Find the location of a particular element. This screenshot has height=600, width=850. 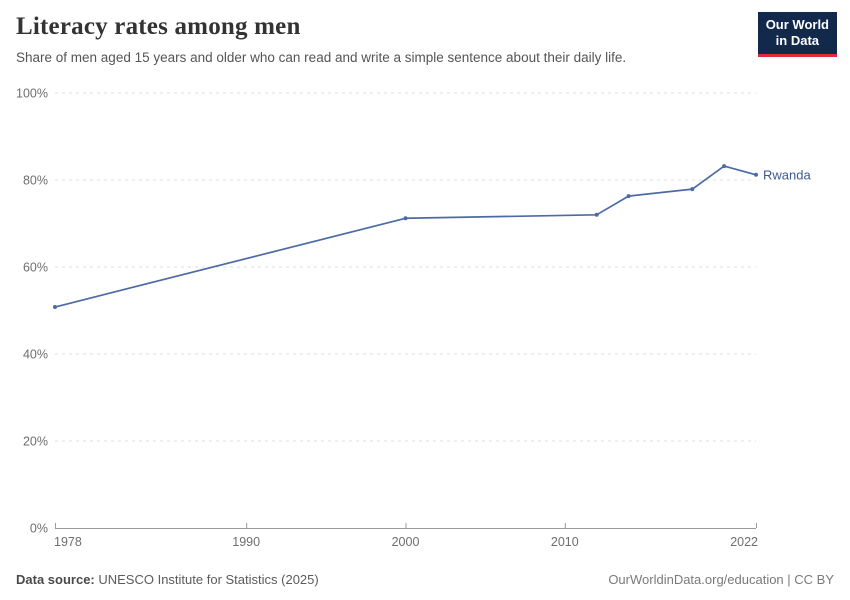

x-tick-label: 1978 is located at coordinates (68, 542).